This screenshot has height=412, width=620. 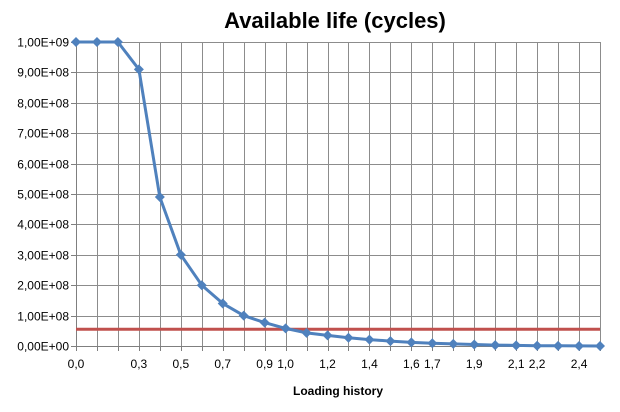 I want to click on y-tick-label: 1,00E+08, so click(x=43, y=317).